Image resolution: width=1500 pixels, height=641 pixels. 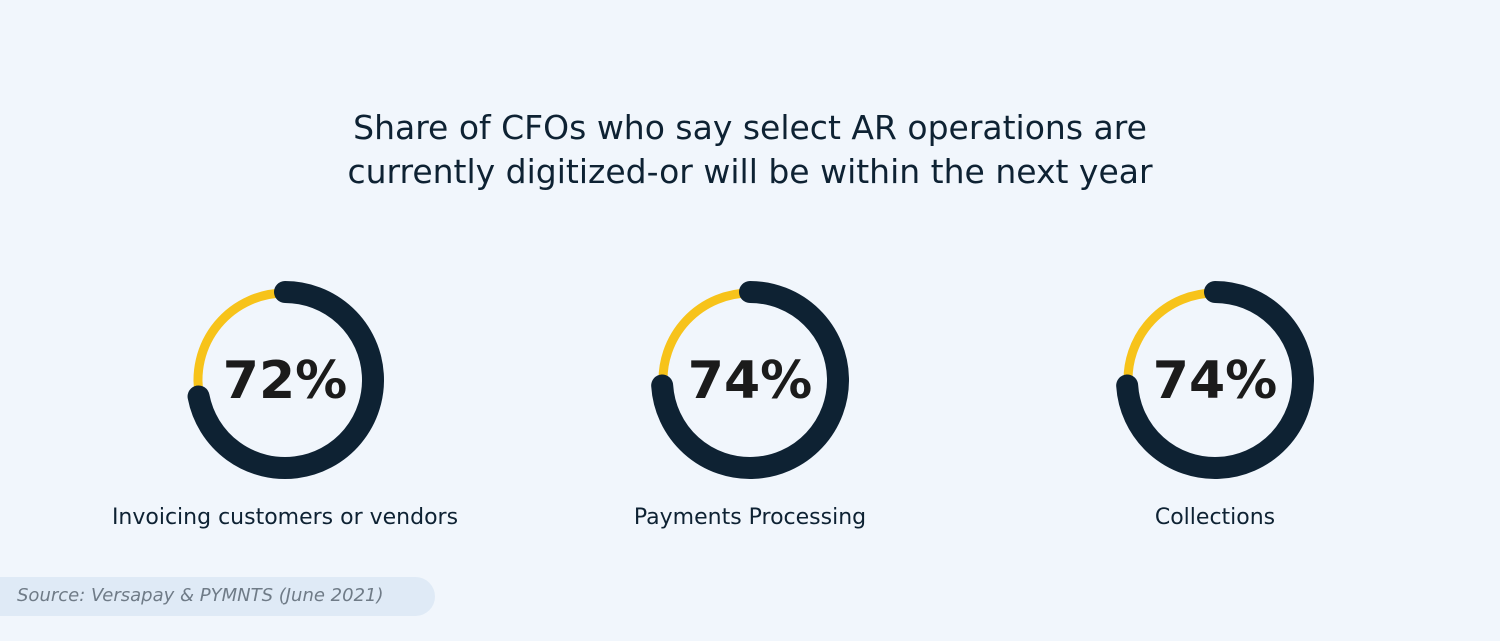 What do you see at coordinates (1215, 517) in the screenshot?
I see `donut-label-collections: Collections` at bounding box center [1215, 517].